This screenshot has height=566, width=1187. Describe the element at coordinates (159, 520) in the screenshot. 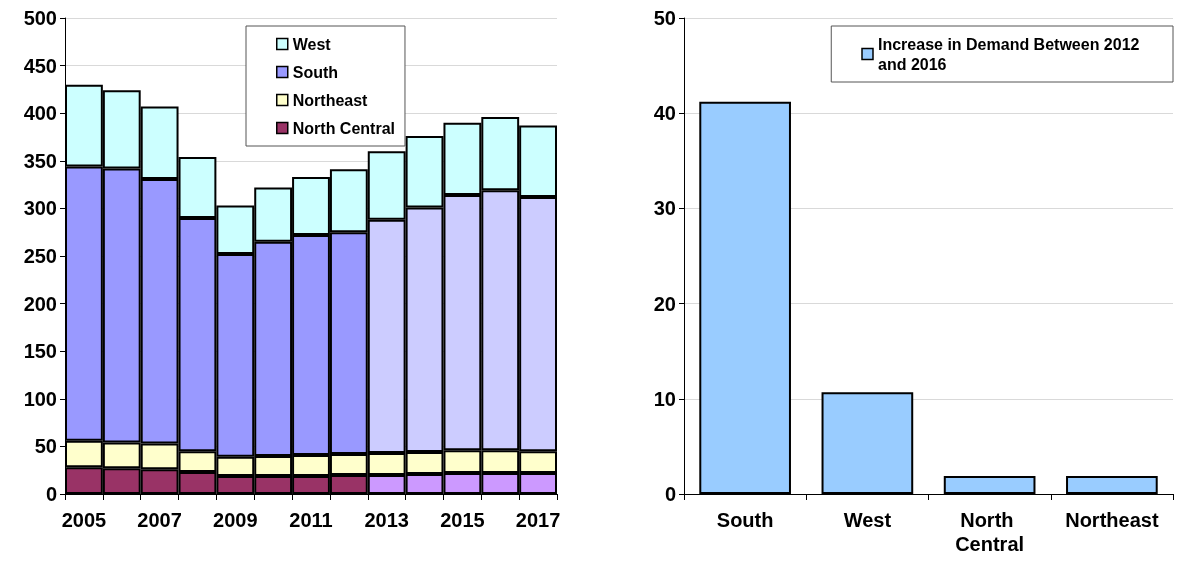

I see `x-tick-label: 2007` at that location.